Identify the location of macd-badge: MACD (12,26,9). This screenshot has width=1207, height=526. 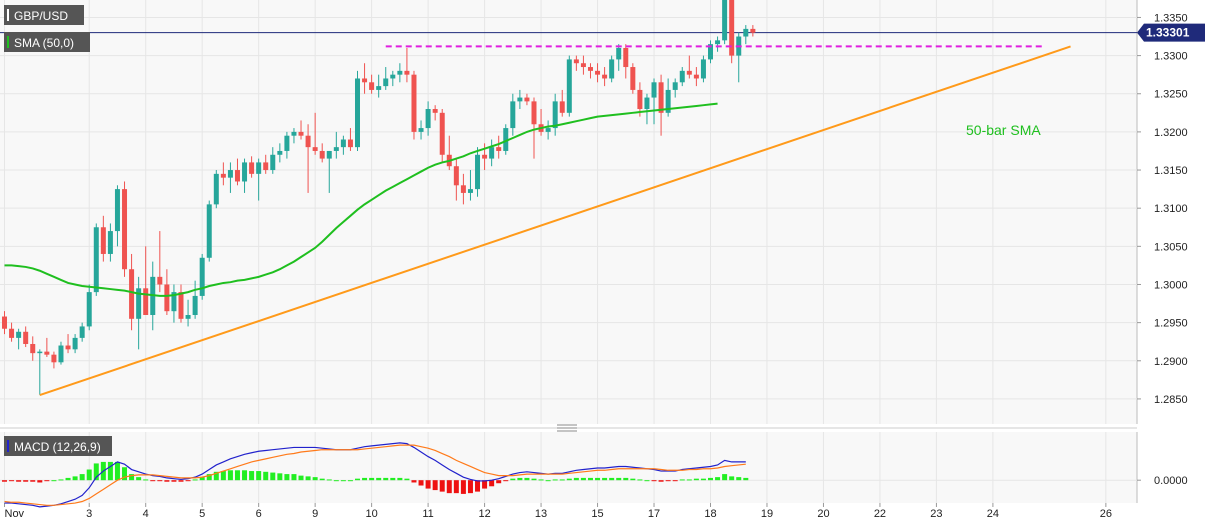
(58, 446).